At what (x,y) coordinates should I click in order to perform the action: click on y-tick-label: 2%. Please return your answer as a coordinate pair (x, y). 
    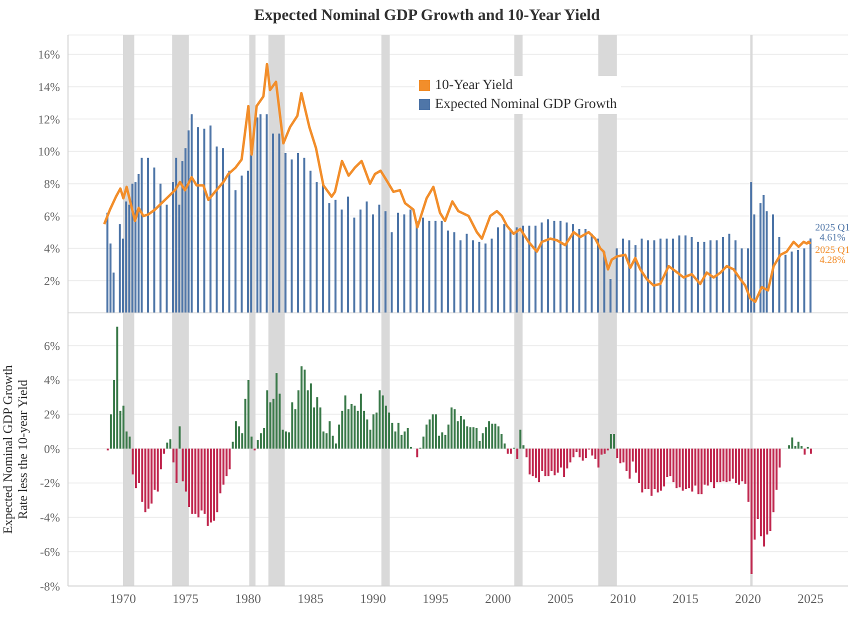
    Looking at the image, I should click on (52, 415).